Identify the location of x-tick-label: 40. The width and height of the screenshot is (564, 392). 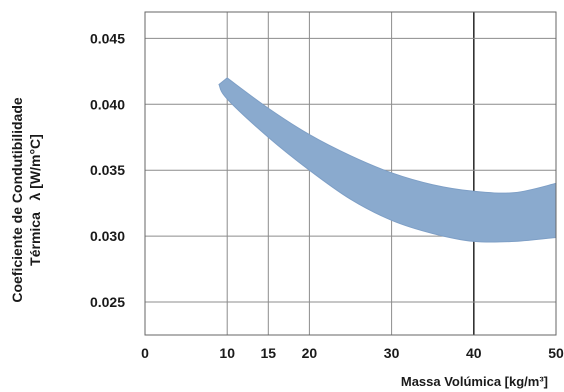
(474, 353).